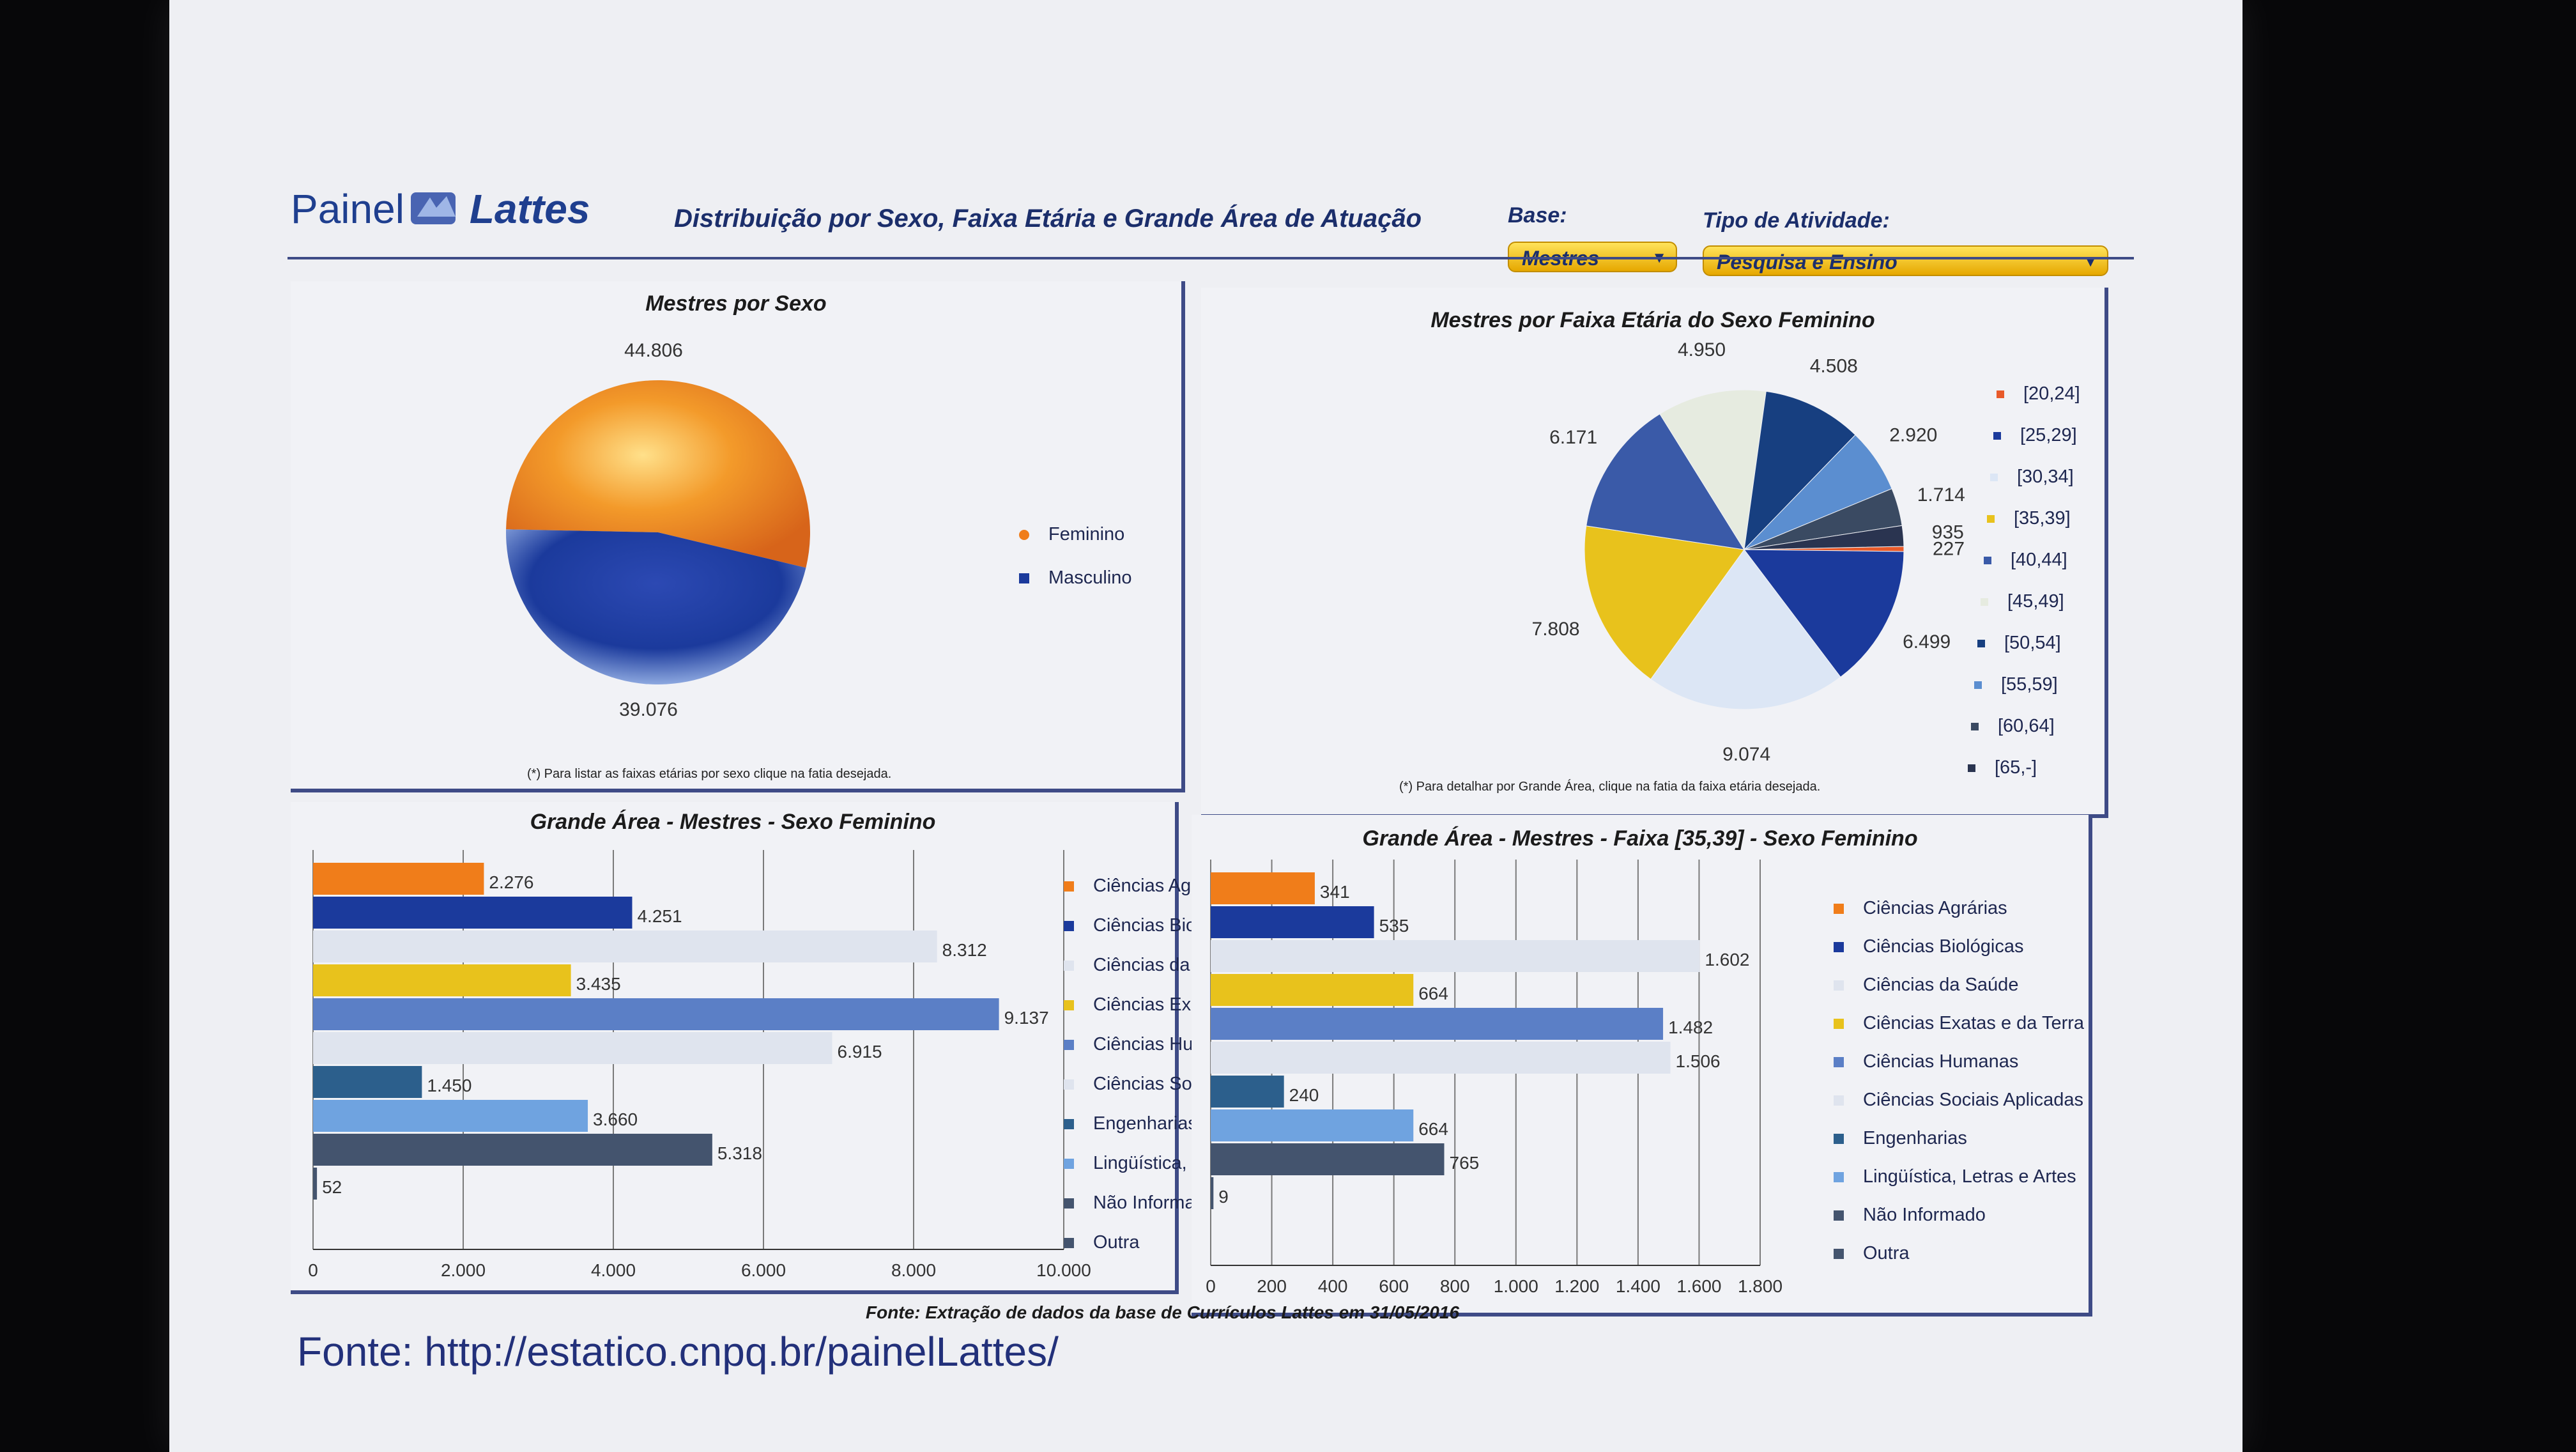 This screenshot has height=1452, width=2576. I want to click on legend-item-20-24: [20,24], so click(2038, 394).